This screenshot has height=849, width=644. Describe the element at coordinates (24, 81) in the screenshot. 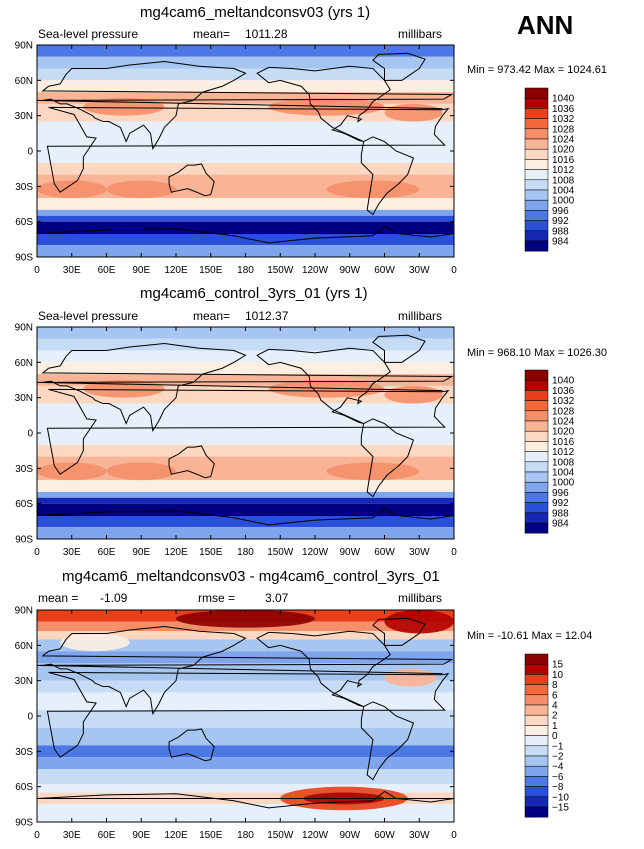

I see `y-tick-label: 60N` at that location.